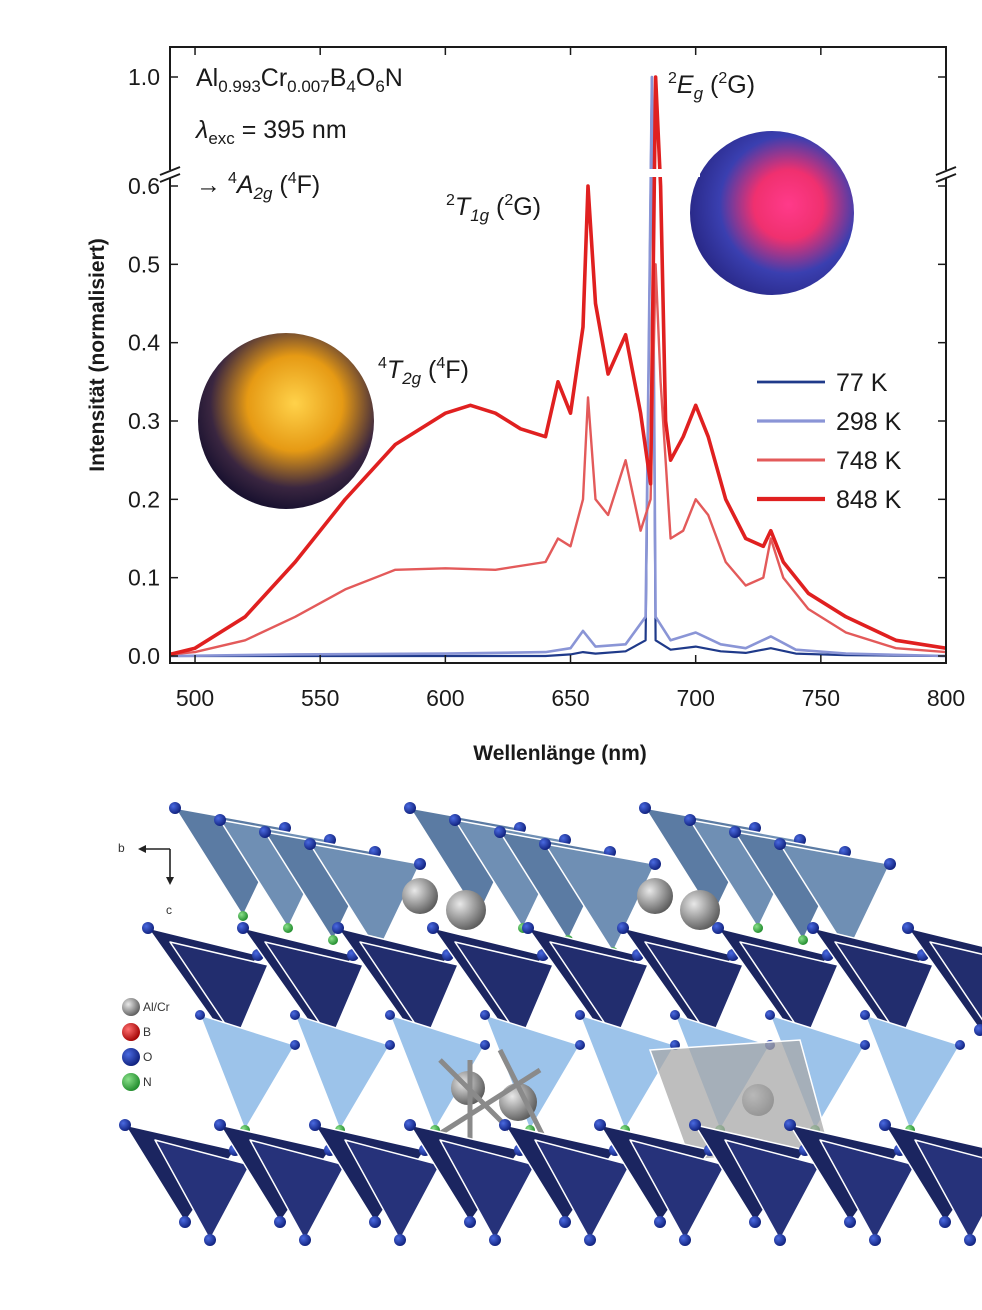 Image resolution: width=982 pixels, height=1310 pixels. Describe the element at coordinates (144, 264) in the screenshot. I see `y-tick-label: 0.5` at that location.